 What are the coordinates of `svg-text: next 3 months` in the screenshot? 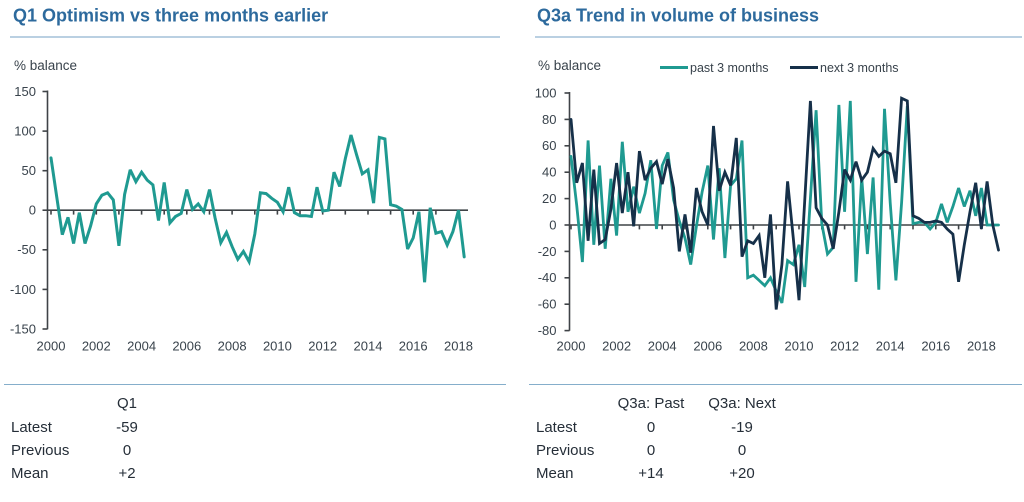 It's located at (859, 68).